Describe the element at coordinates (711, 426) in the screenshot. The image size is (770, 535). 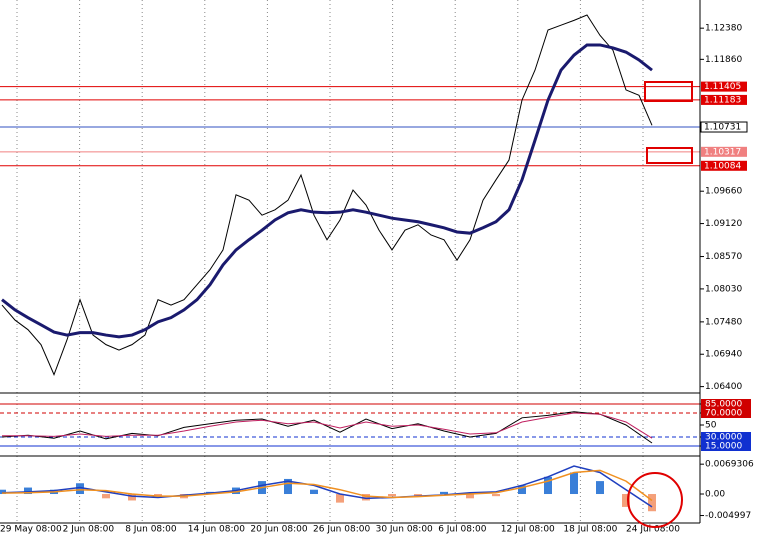
I see `y-tick-label: 50` at that location.